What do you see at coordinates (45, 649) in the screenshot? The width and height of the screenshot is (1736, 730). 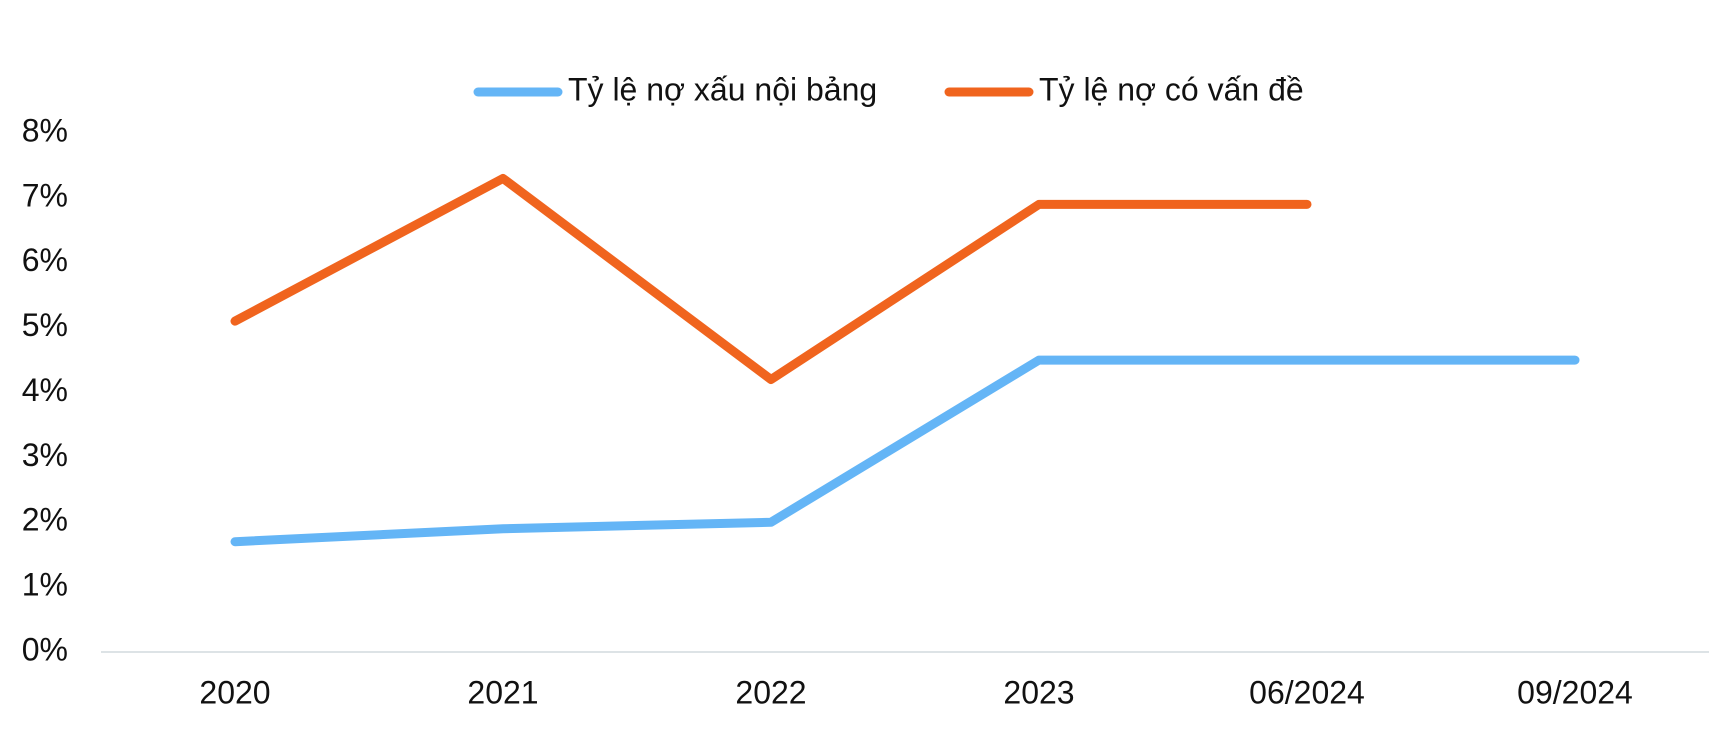 I see `y-tick-label: 0%` at bounding box center [45, 649].